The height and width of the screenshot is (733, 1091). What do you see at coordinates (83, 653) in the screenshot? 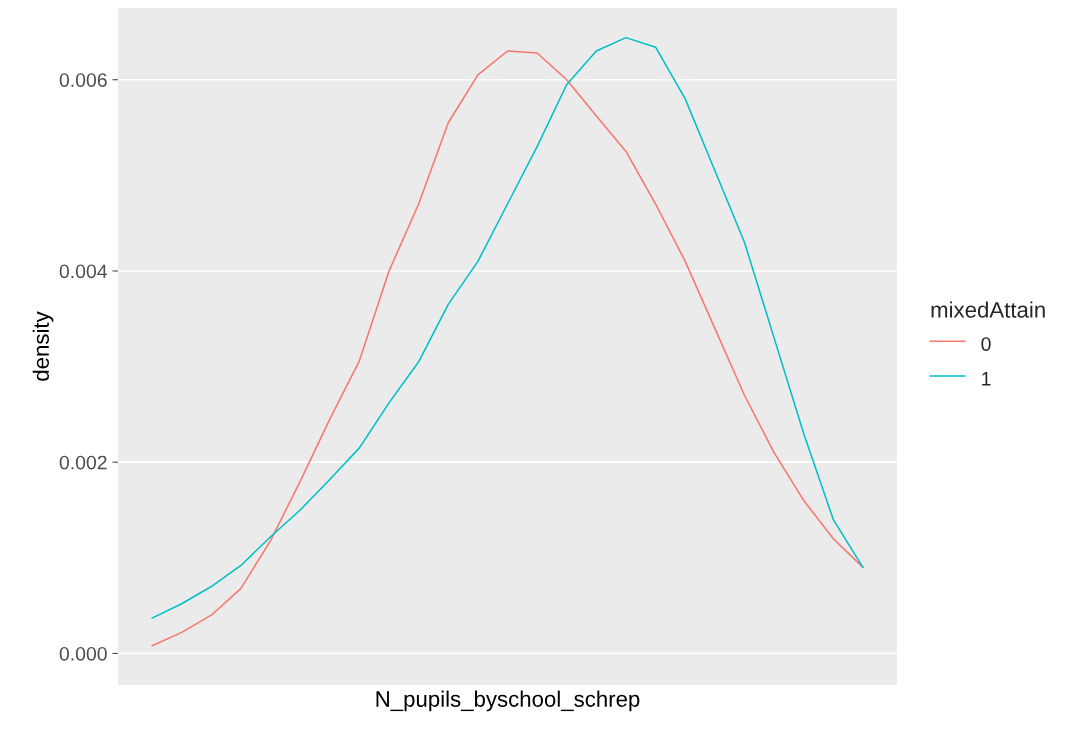
I see `y-tick-label: 0.000` at bounding box center [83, 653].